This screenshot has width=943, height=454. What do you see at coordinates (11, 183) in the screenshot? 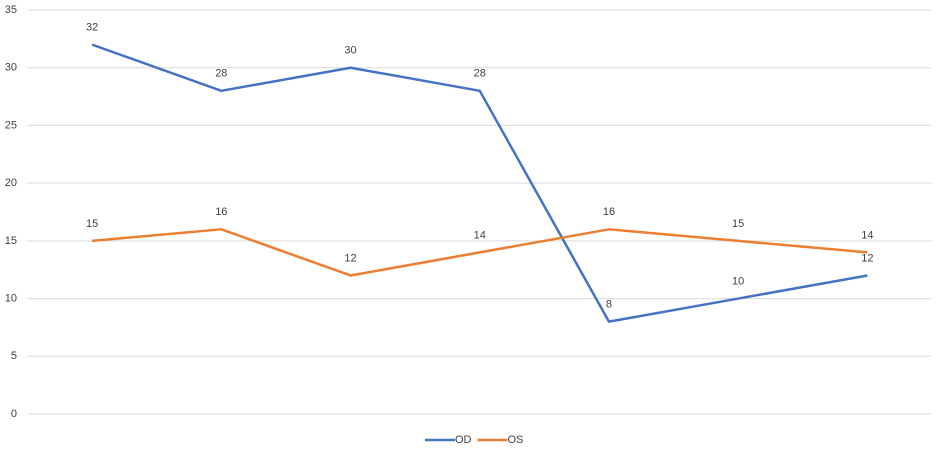
I see `y-tick-label: 20` at bounding box center [11, 183].